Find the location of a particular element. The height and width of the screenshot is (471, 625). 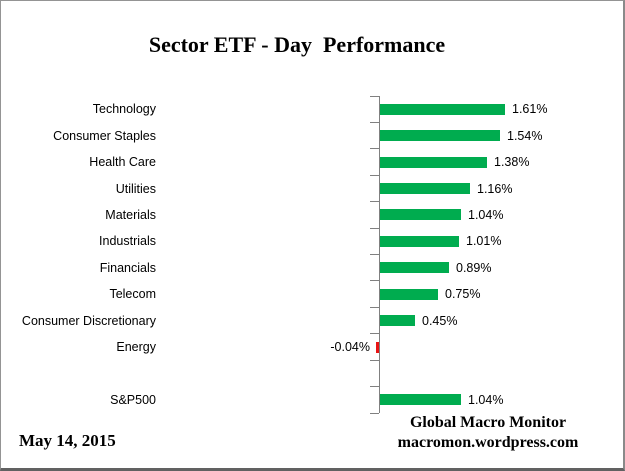

value-label-s-p500: 1.04% is located at coordinates (486, 399).